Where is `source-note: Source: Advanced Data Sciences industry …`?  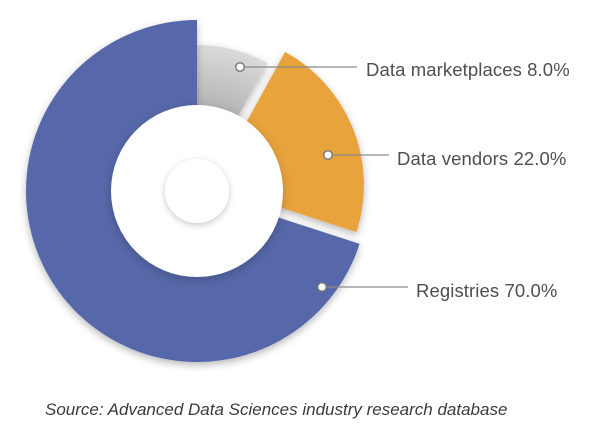
source-note: Source: Advanced Data Sciences industry … is located at coordinates (276, 409).